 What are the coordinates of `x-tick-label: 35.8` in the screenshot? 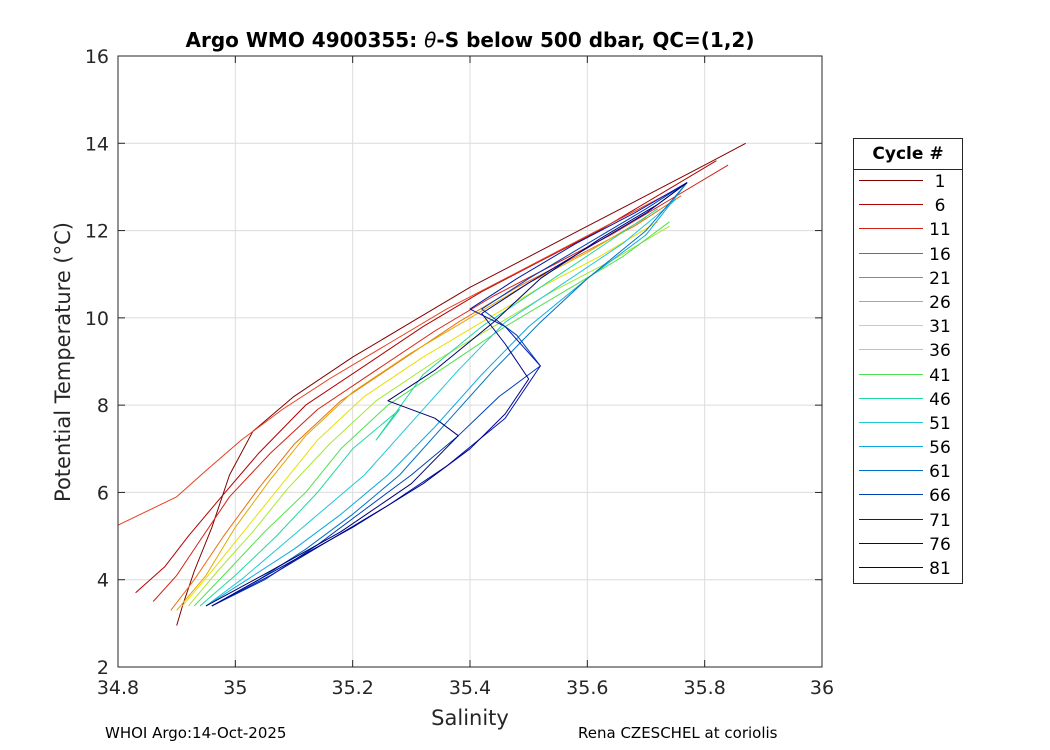 It's located at (705, 688).